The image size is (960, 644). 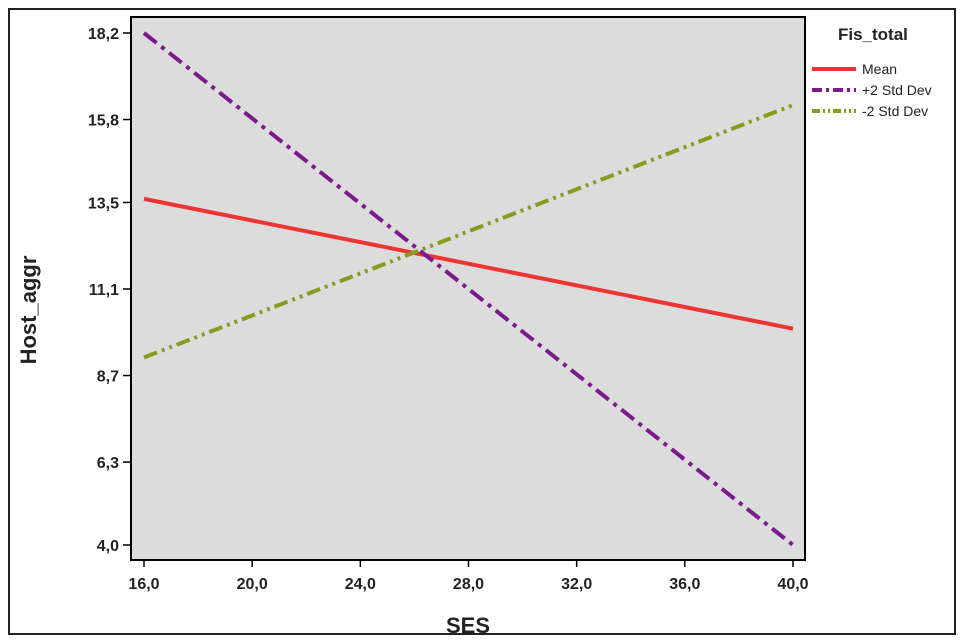 I want to click on x-tick-label: 40,0, so click(x=792, y=584).